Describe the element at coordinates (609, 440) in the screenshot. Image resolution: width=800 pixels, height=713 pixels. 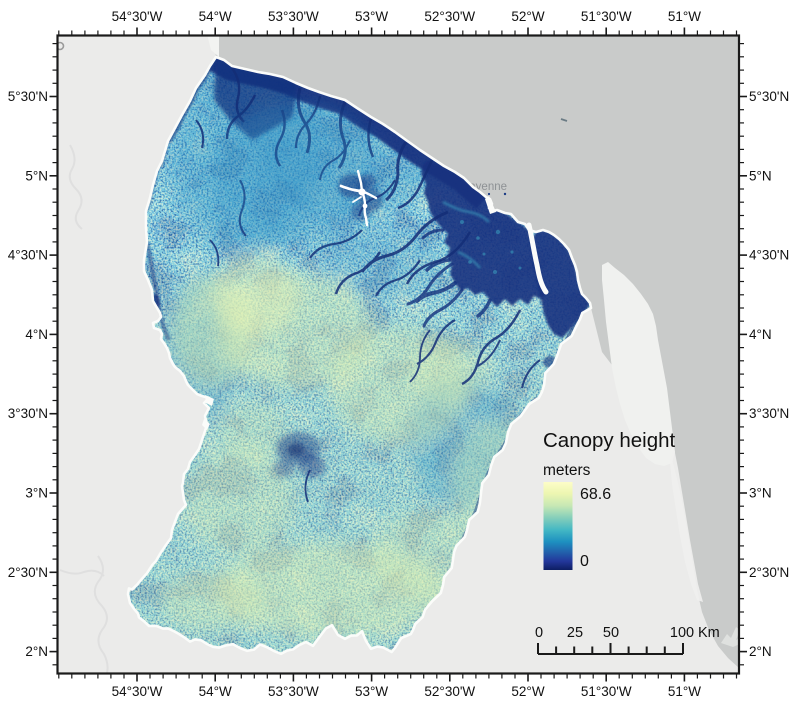
I see `svg-text: Canopy height` at that location.